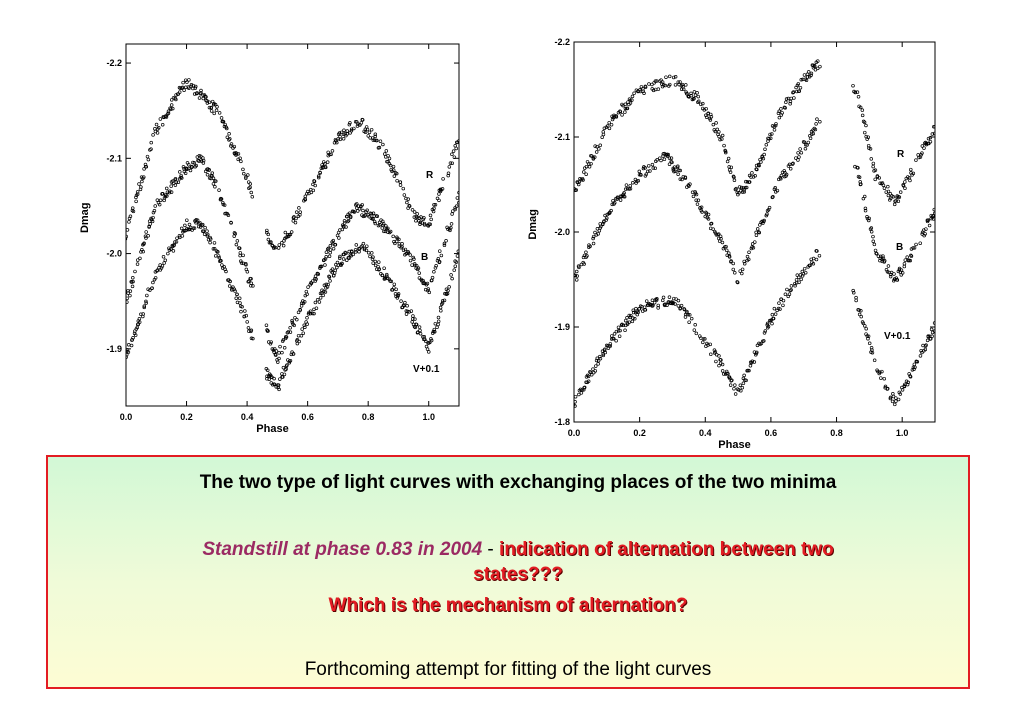  What do you see at coordinates (562, 232) in the screenshot?
I see `y-tick-label: -2.0` at bounding box center [562, 232].